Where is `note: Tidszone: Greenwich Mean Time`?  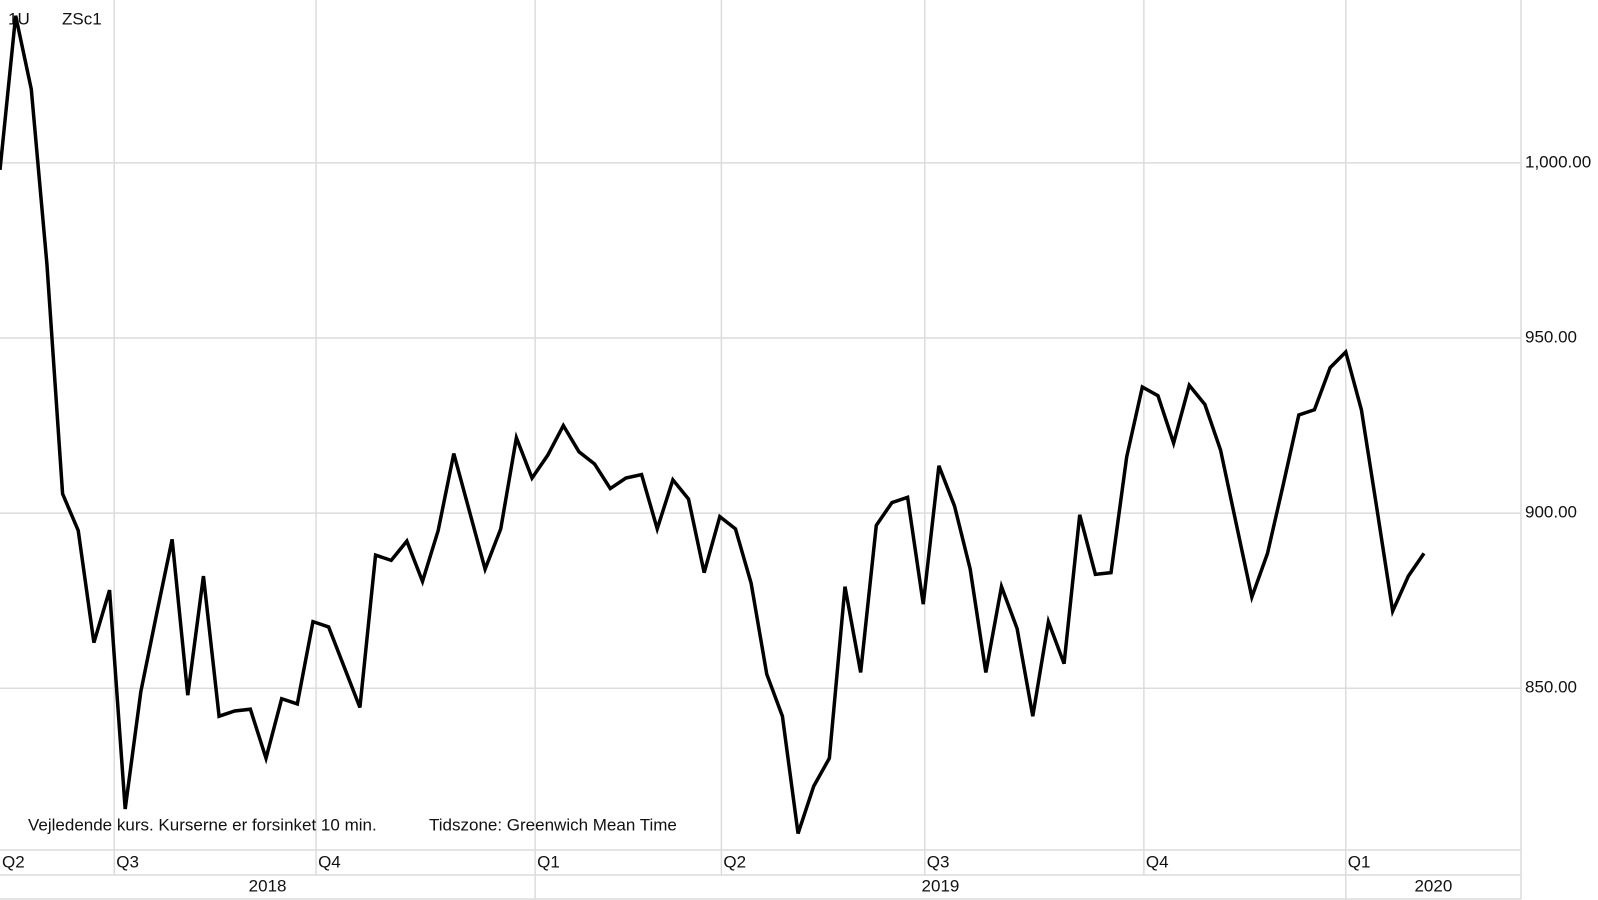 note: Tidszone: Greenwich Mean Time is located at coordinates (553, 824).